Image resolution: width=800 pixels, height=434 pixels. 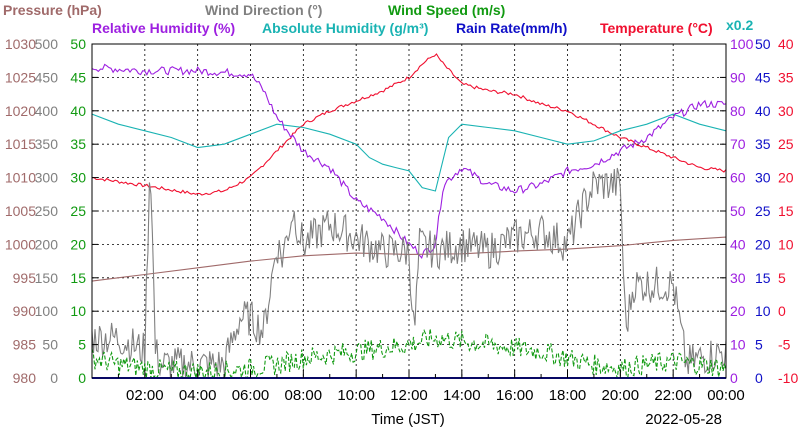 What do you see at coordinates (304, 395) in the screenshot?
I see `x-tick-label: 08:00` at bounding box center [304, 395].